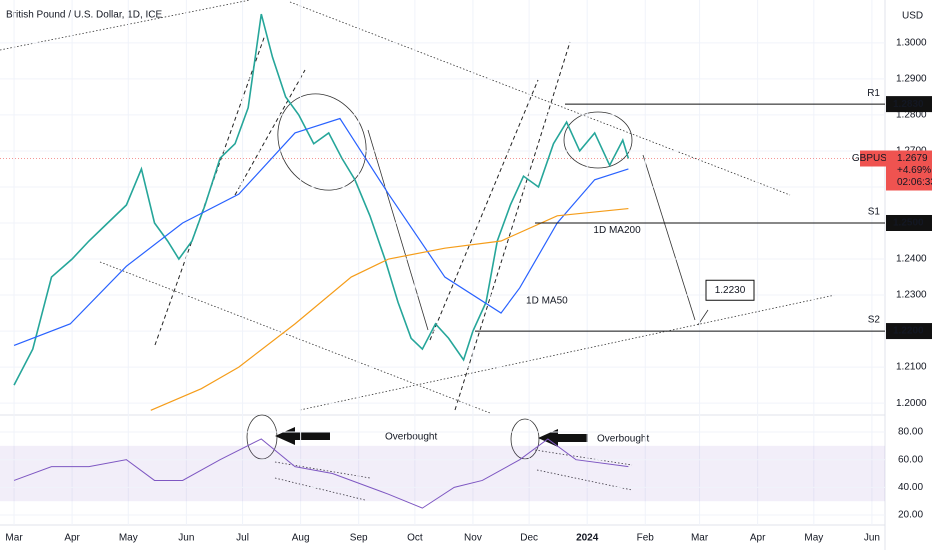 The width and height of the screenshot is (932, 550). I want to click on timer-label: 02:06:33, so click(914, 182).